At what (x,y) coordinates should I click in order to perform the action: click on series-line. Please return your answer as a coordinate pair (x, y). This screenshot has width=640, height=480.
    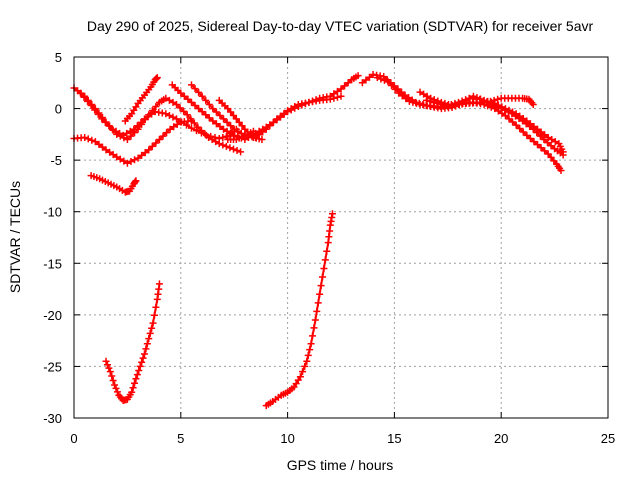
    Looking at the image, I should click on (470, 114).